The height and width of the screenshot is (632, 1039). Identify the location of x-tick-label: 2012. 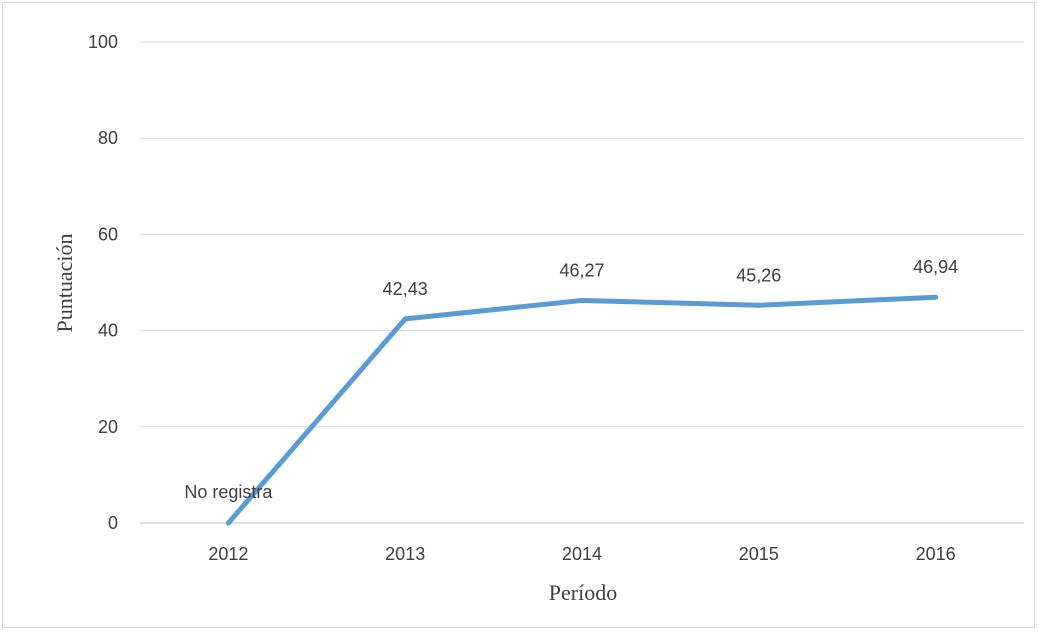
(228, 554).